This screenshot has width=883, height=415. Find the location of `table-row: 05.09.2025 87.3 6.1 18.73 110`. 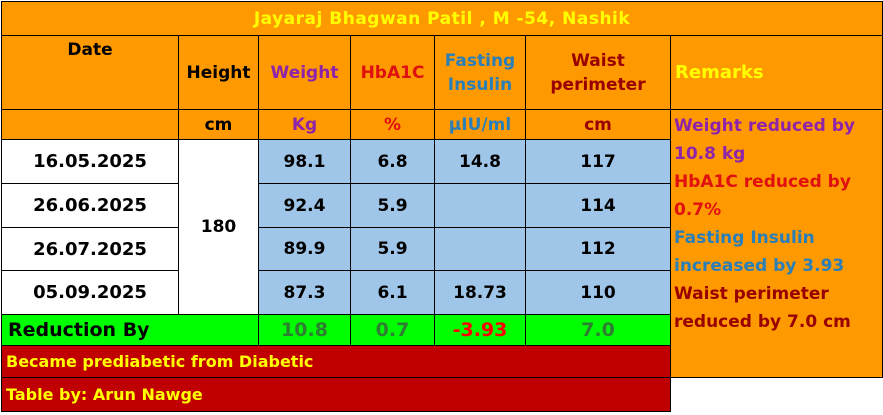

table-row: 05.09.2025 87.3 6.1 18.73 110 is located at coordinates (442, 292).